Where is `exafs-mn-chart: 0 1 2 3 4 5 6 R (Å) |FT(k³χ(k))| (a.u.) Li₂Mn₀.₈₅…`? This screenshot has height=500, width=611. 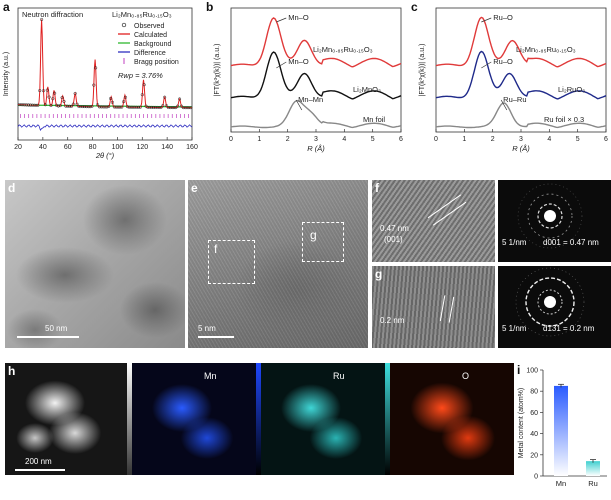 exafs-mn-chart: 0 1 2 3 4 5 6 R (Å) |FT(k³χ(k))| (a.u.) Li₂Mn₀.₈₅… is located at coordinates (308, 80).